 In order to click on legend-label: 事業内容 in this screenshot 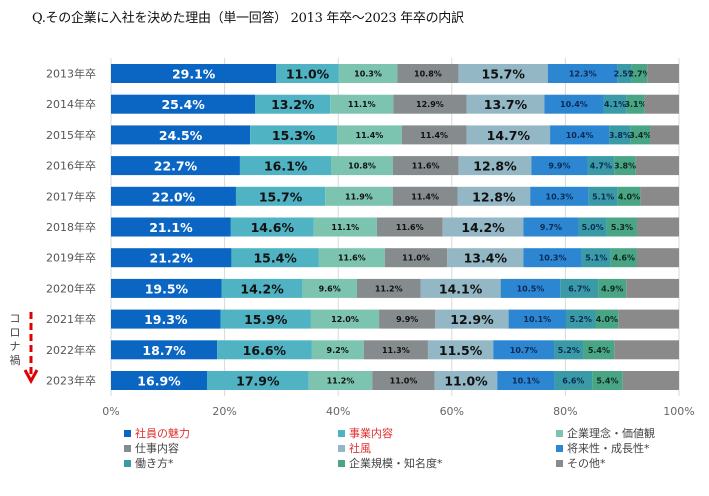, I will do `click(371, 433)`.